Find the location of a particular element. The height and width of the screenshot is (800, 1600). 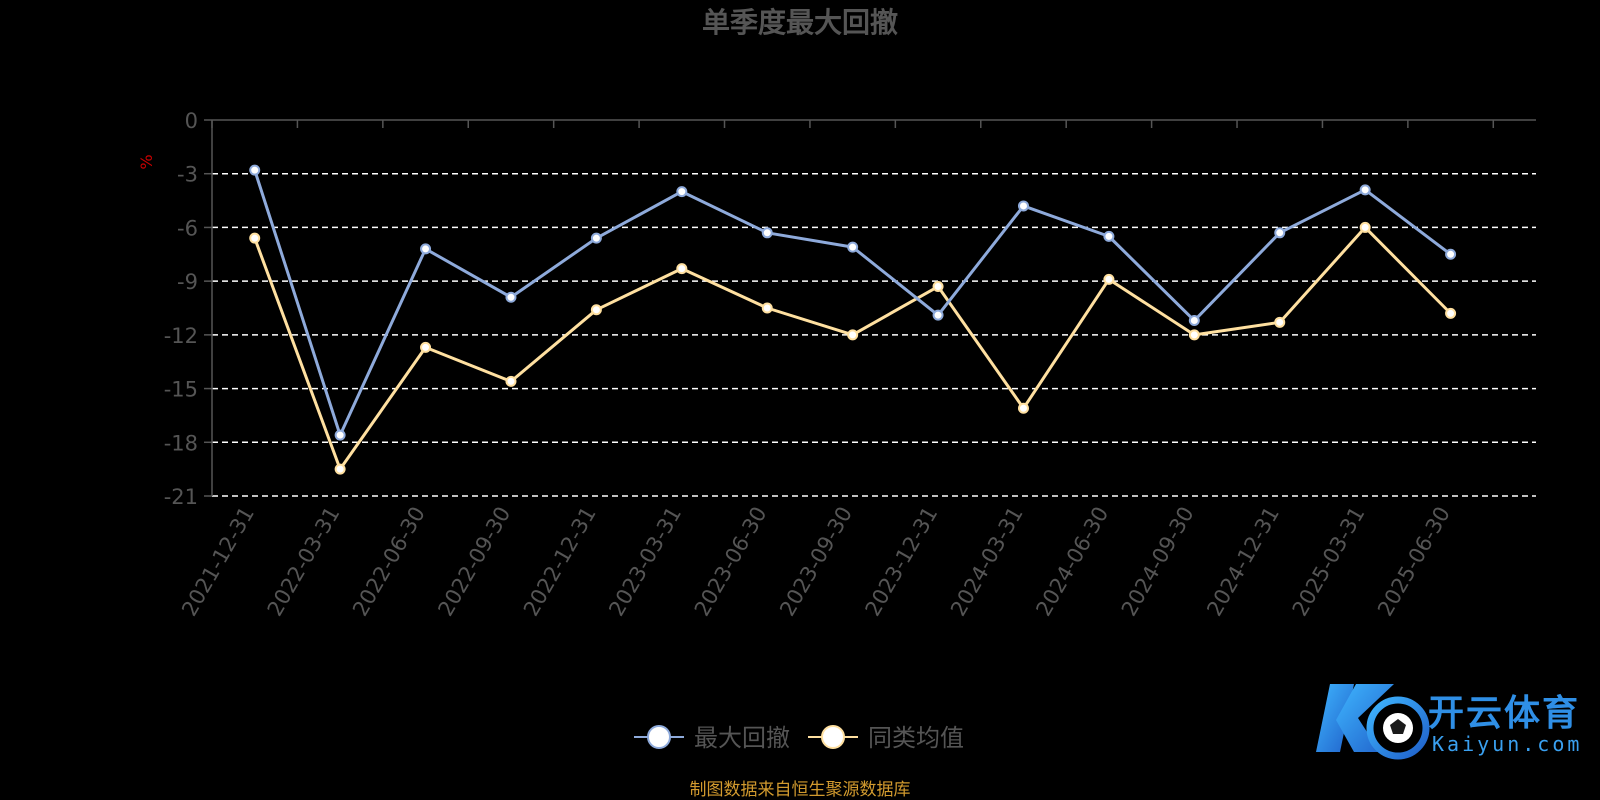

x-tick-label: 2022-06-30 is located at coordinates (389, 562).